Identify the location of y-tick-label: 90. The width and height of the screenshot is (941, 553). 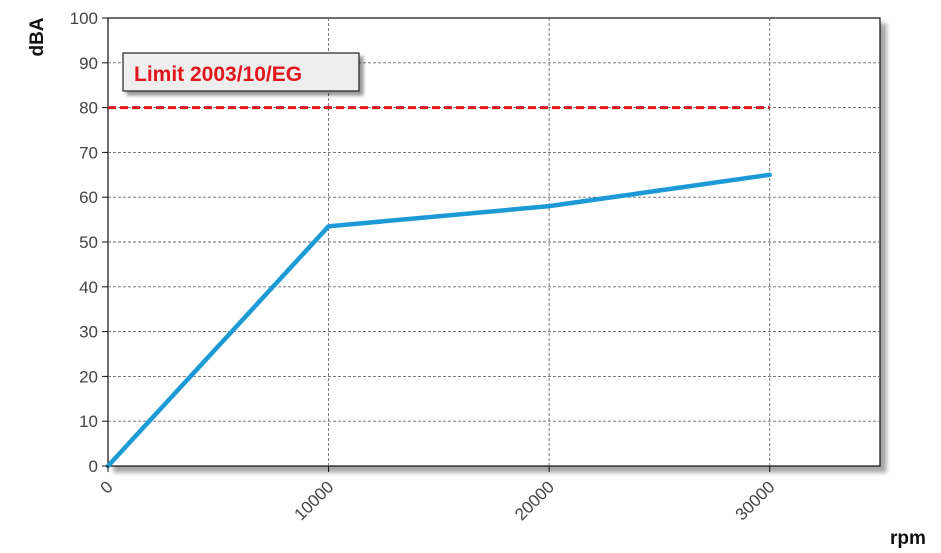
(88, 63).